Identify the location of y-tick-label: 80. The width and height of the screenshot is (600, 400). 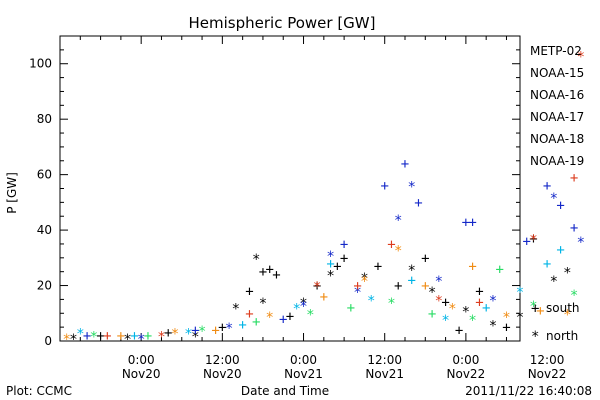
(44, 119).